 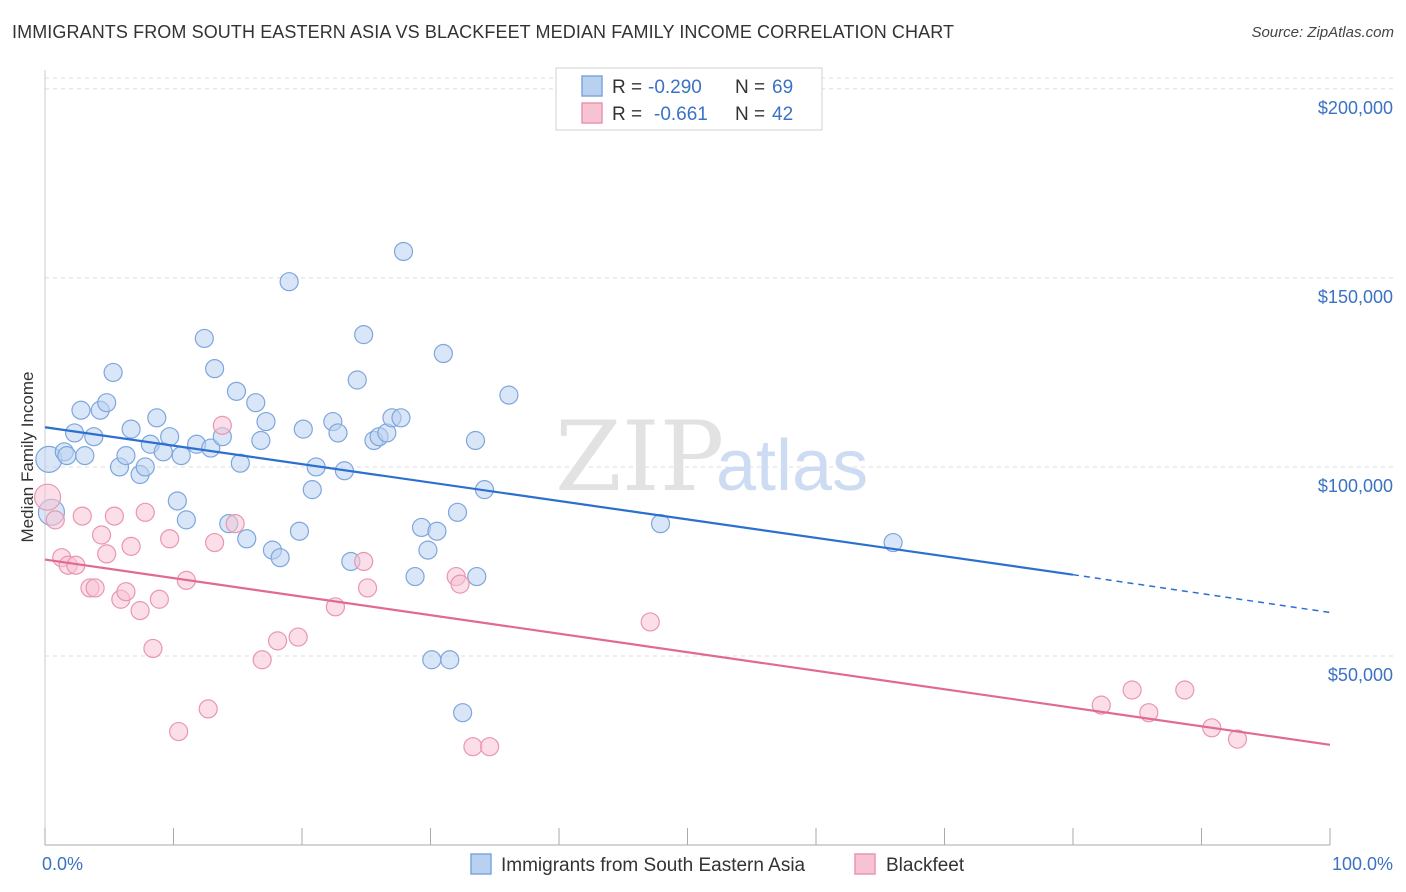 I want to click on legend-r-label-1: R =, so click(x=627, y=87).